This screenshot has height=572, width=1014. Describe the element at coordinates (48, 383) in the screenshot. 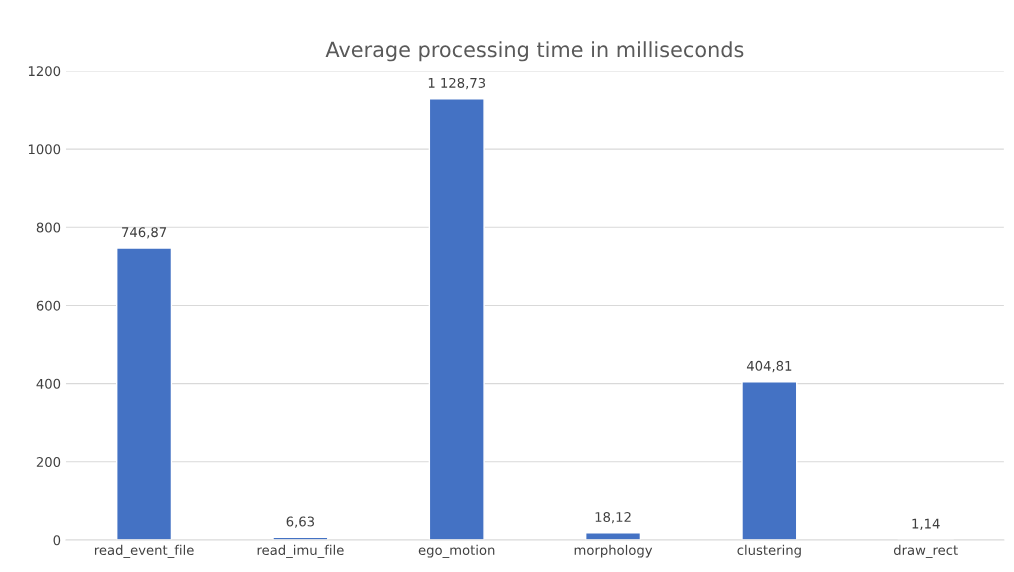

I see `y-tick-label: 400` at that location.